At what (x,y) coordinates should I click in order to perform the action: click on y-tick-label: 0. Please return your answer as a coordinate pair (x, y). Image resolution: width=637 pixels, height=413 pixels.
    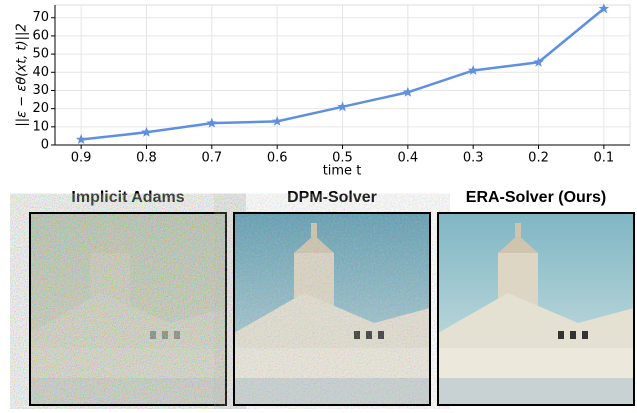
    Looking at the image, I should click on (45, 145).